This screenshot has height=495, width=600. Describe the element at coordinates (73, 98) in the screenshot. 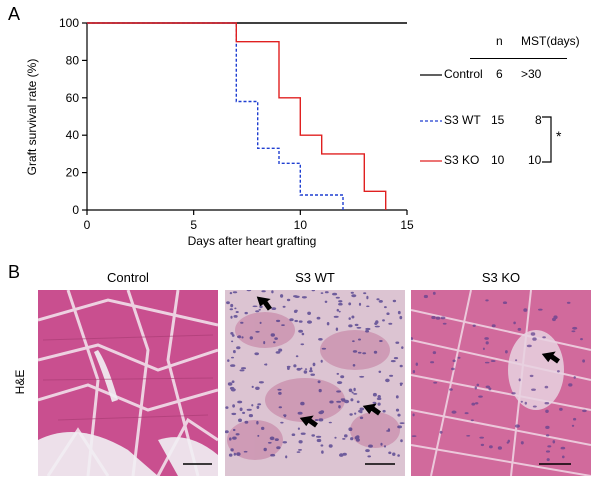

I see `y-tick-label: 60` at that location.